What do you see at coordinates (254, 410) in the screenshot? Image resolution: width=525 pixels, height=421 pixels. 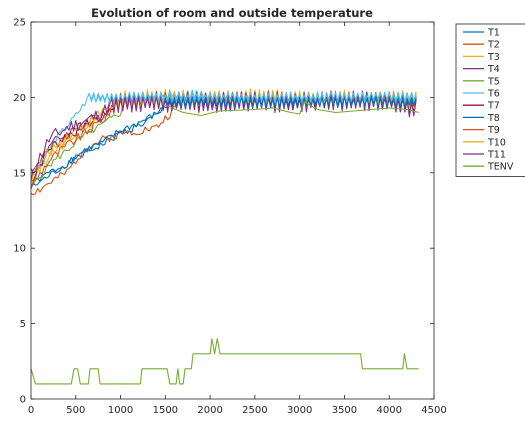 I see `x-tick-label: 2500` at bounding box center [254, 410].